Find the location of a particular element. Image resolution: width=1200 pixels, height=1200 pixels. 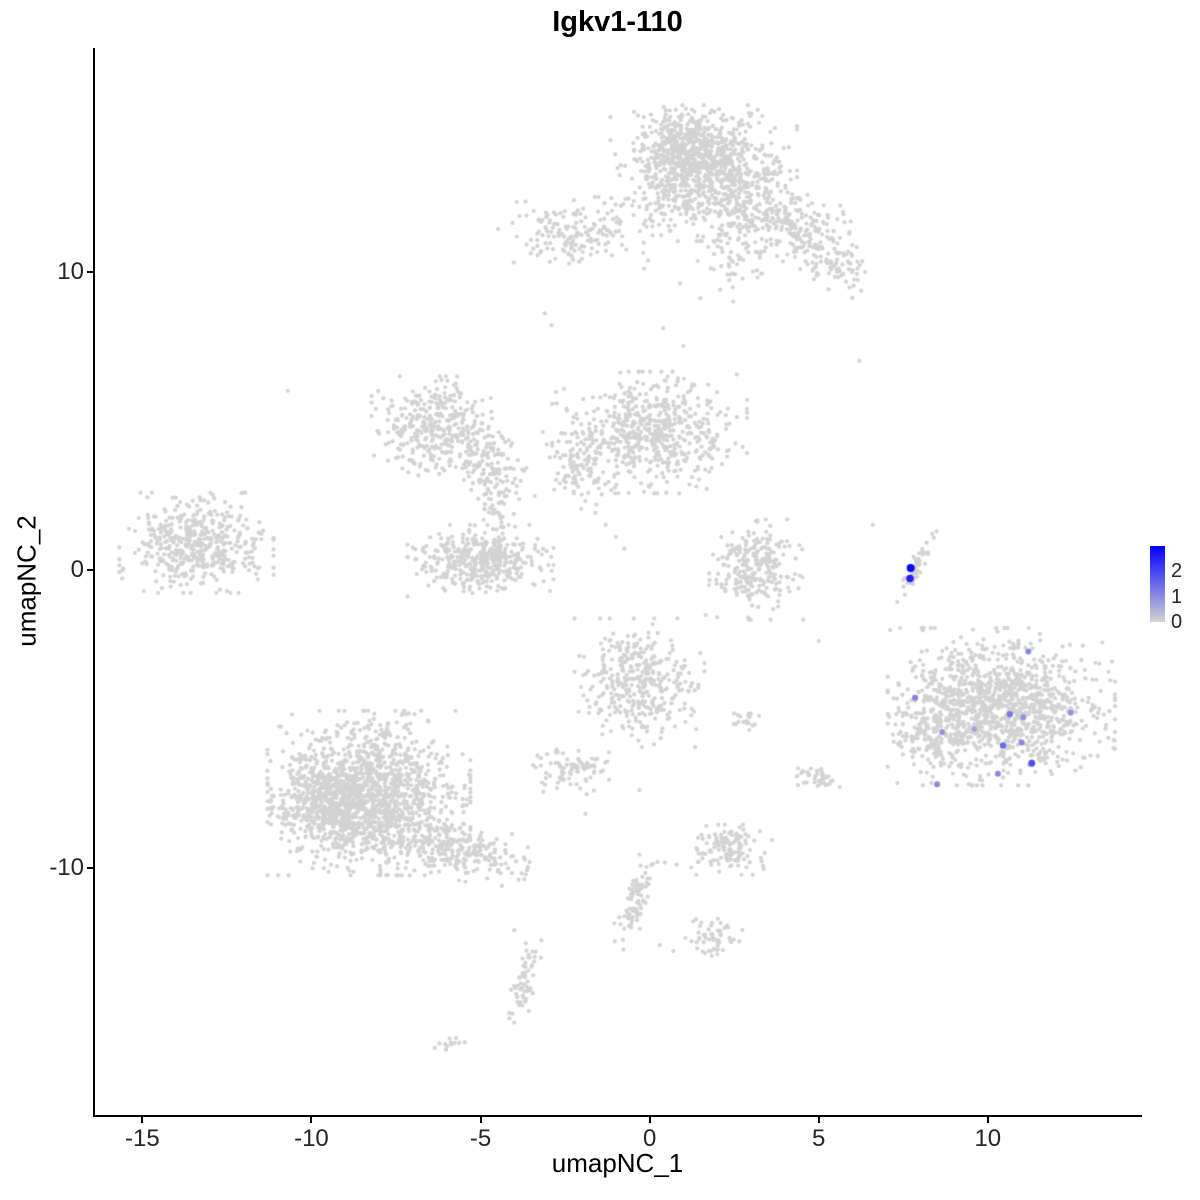

x-tick-label: 5 is located at coordinates (819, 1138).